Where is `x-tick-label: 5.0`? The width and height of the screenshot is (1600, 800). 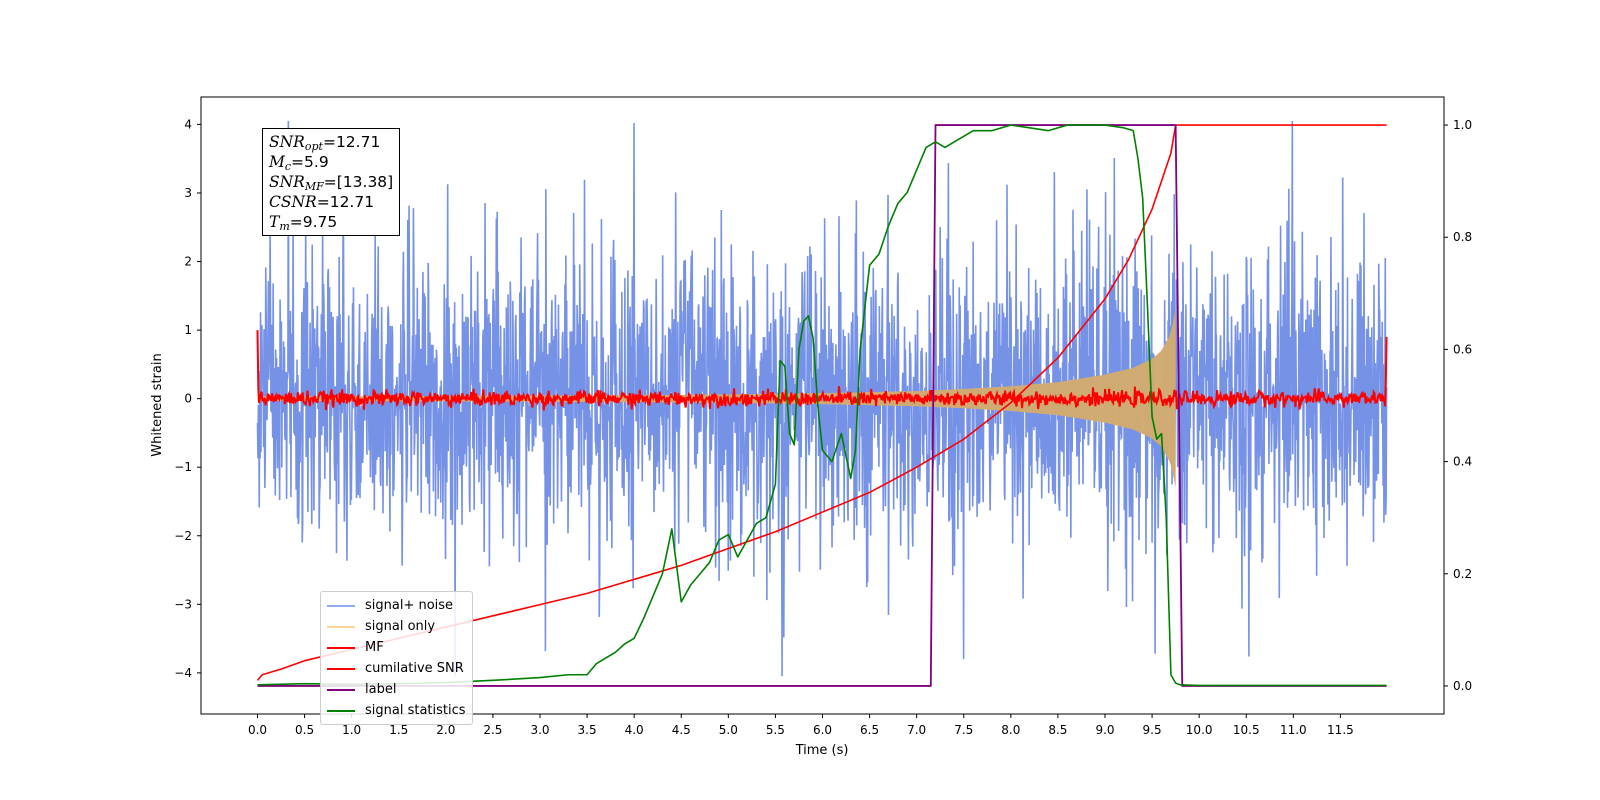 x-tick-label: 5.0 is located at coordinates (728, 730).